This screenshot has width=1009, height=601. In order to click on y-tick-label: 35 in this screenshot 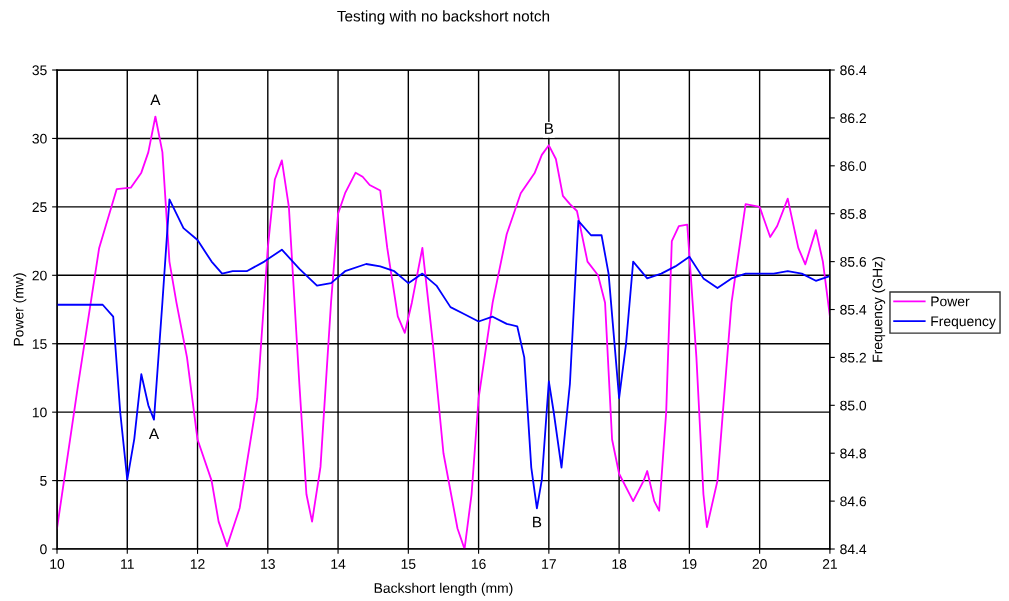, I will do `click(39, 70)`.